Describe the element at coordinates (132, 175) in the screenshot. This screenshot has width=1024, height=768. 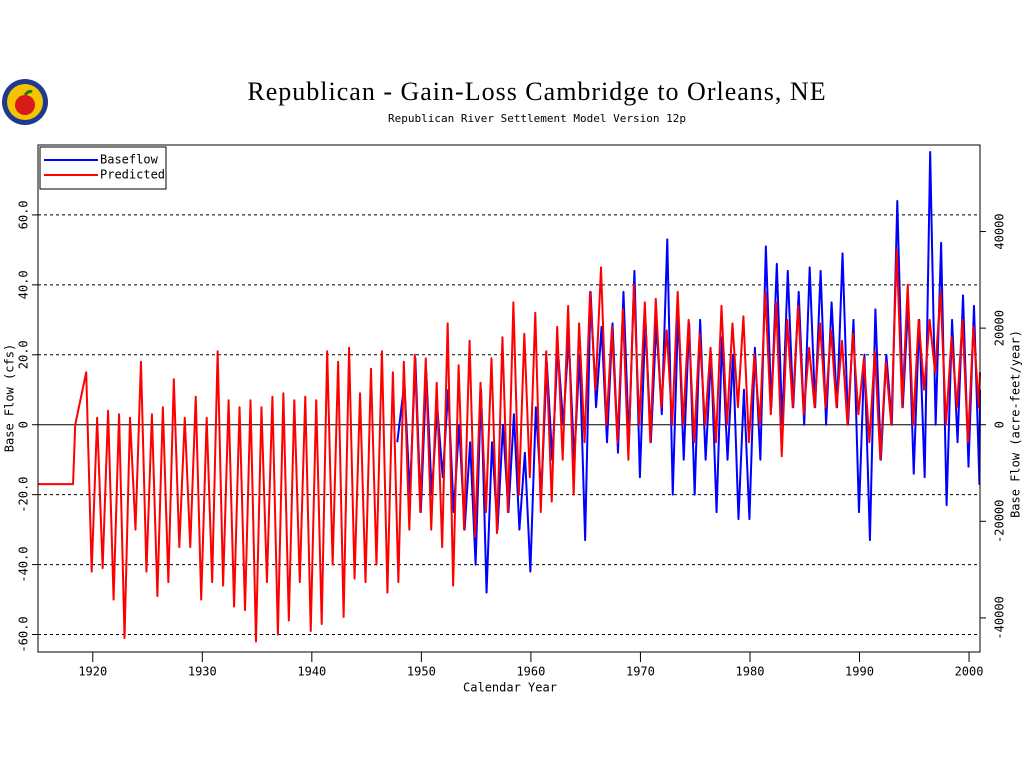
I see `legend-label: Predicted` at that location.